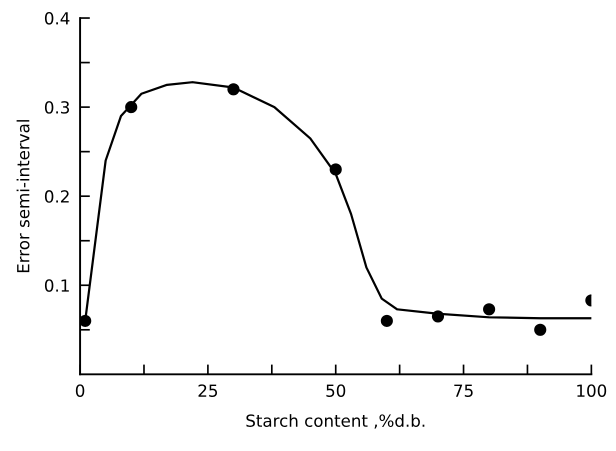  I want to click on y-tick-label: 0.2, so click(56, 196).